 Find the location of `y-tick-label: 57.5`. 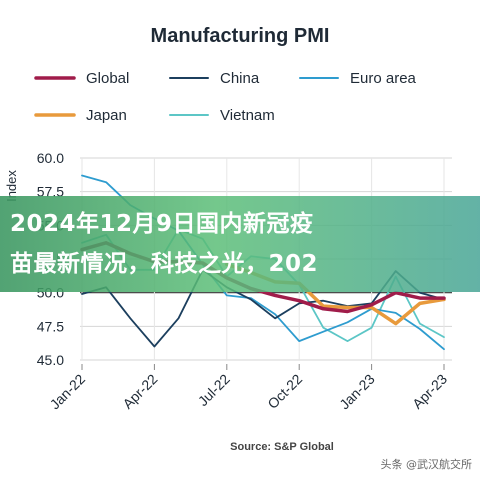

y-tick-label: 57.5 is located at coordinates (50, 192).